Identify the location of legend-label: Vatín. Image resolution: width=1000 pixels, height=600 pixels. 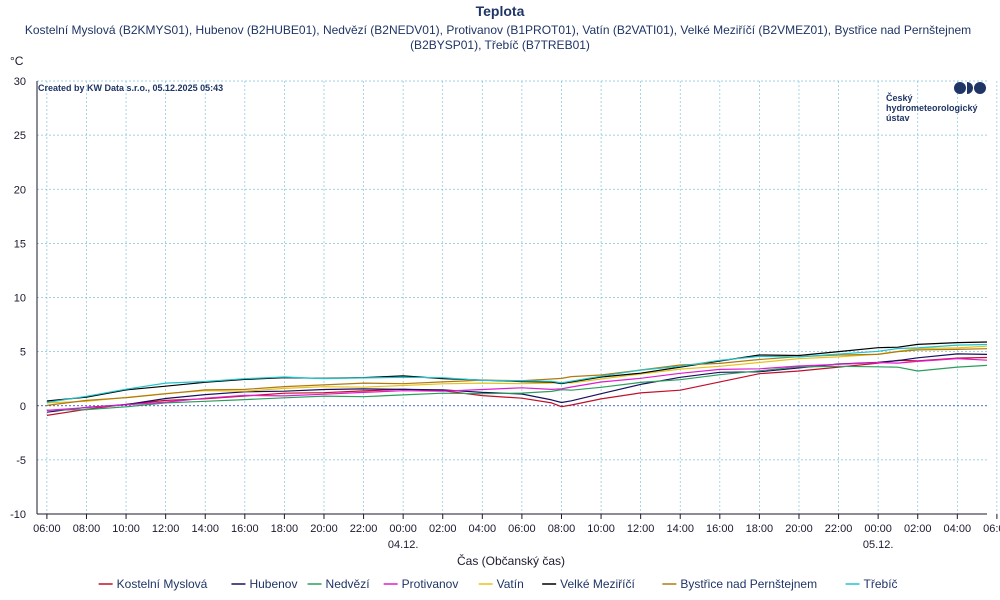
(510, 584).